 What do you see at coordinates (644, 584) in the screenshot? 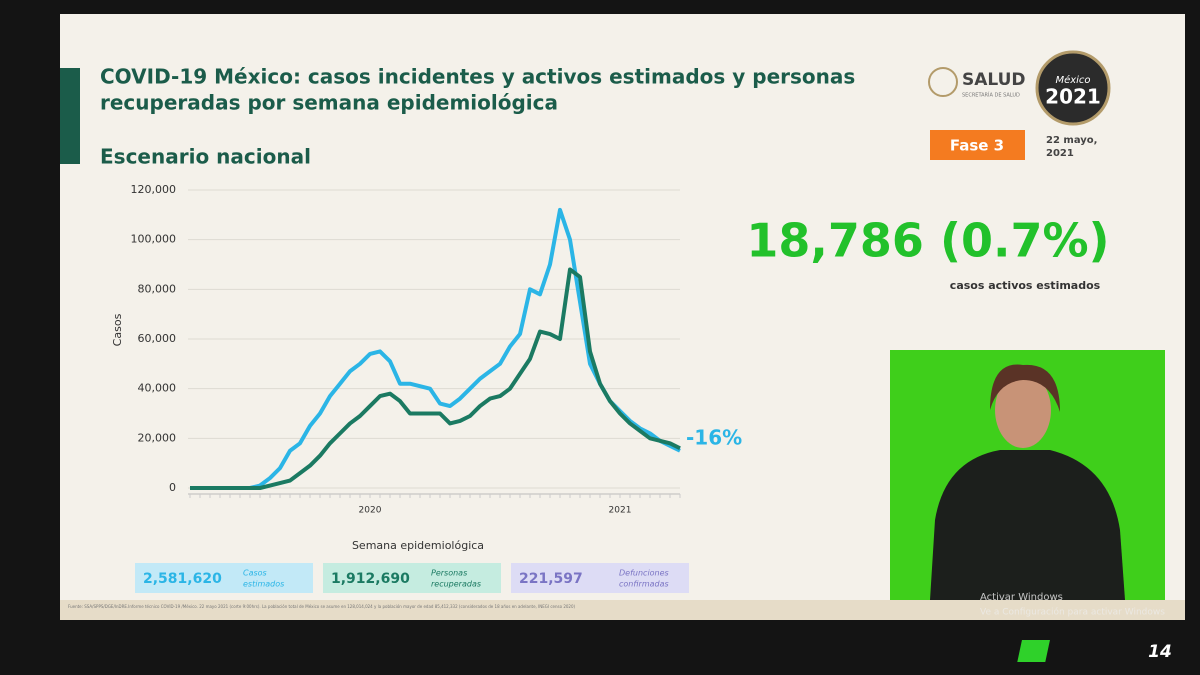
I see `summary-label: confirmadas` at bounding box center [644, 584].